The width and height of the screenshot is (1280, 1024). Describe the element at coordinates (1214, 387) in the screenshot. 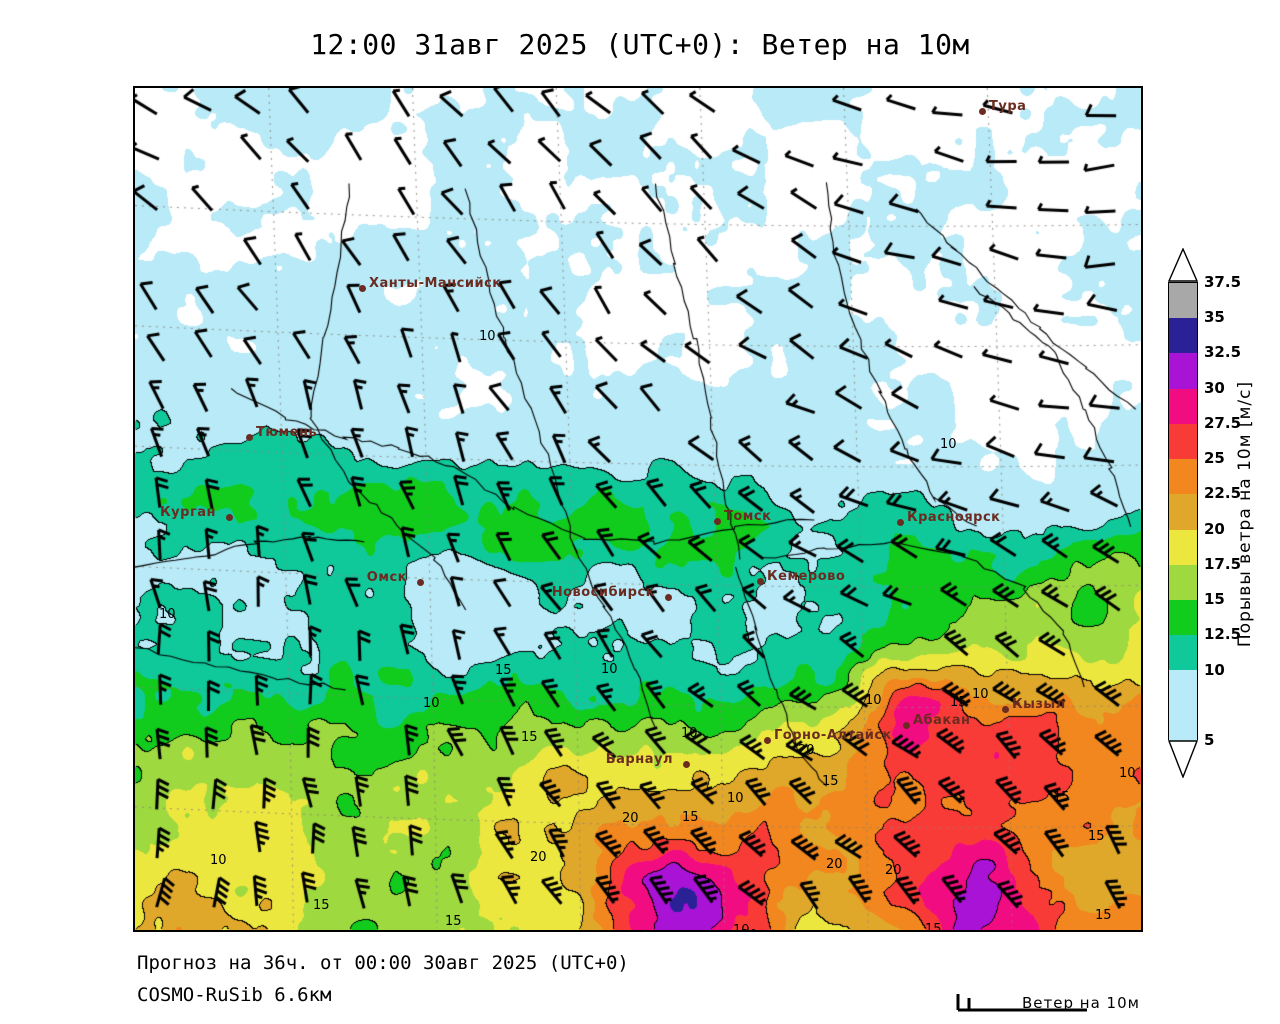

I see `colorbar-tick-30: 30` at that location.